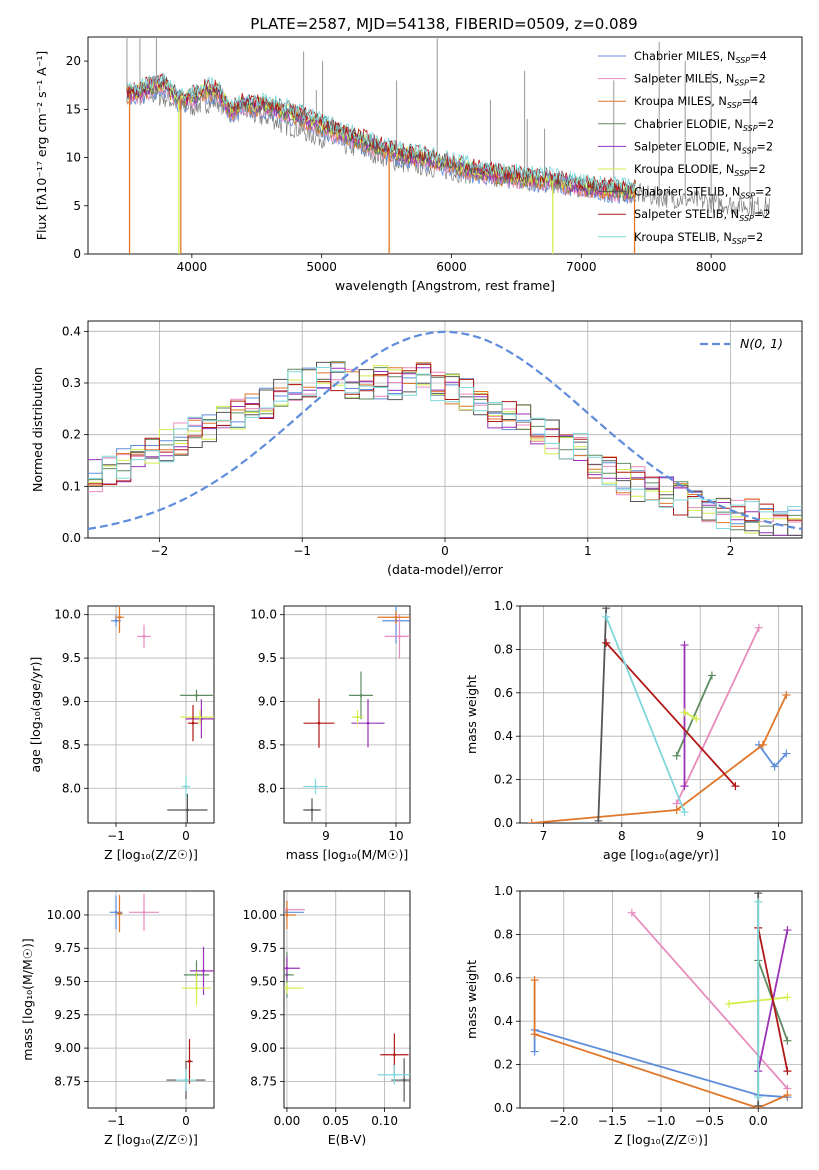 Image resolution: width=819 pixels, height=1170 pixels. I want to click on x-axis-label: wavelength [Angstrom, rest frame], so click(445, 285).